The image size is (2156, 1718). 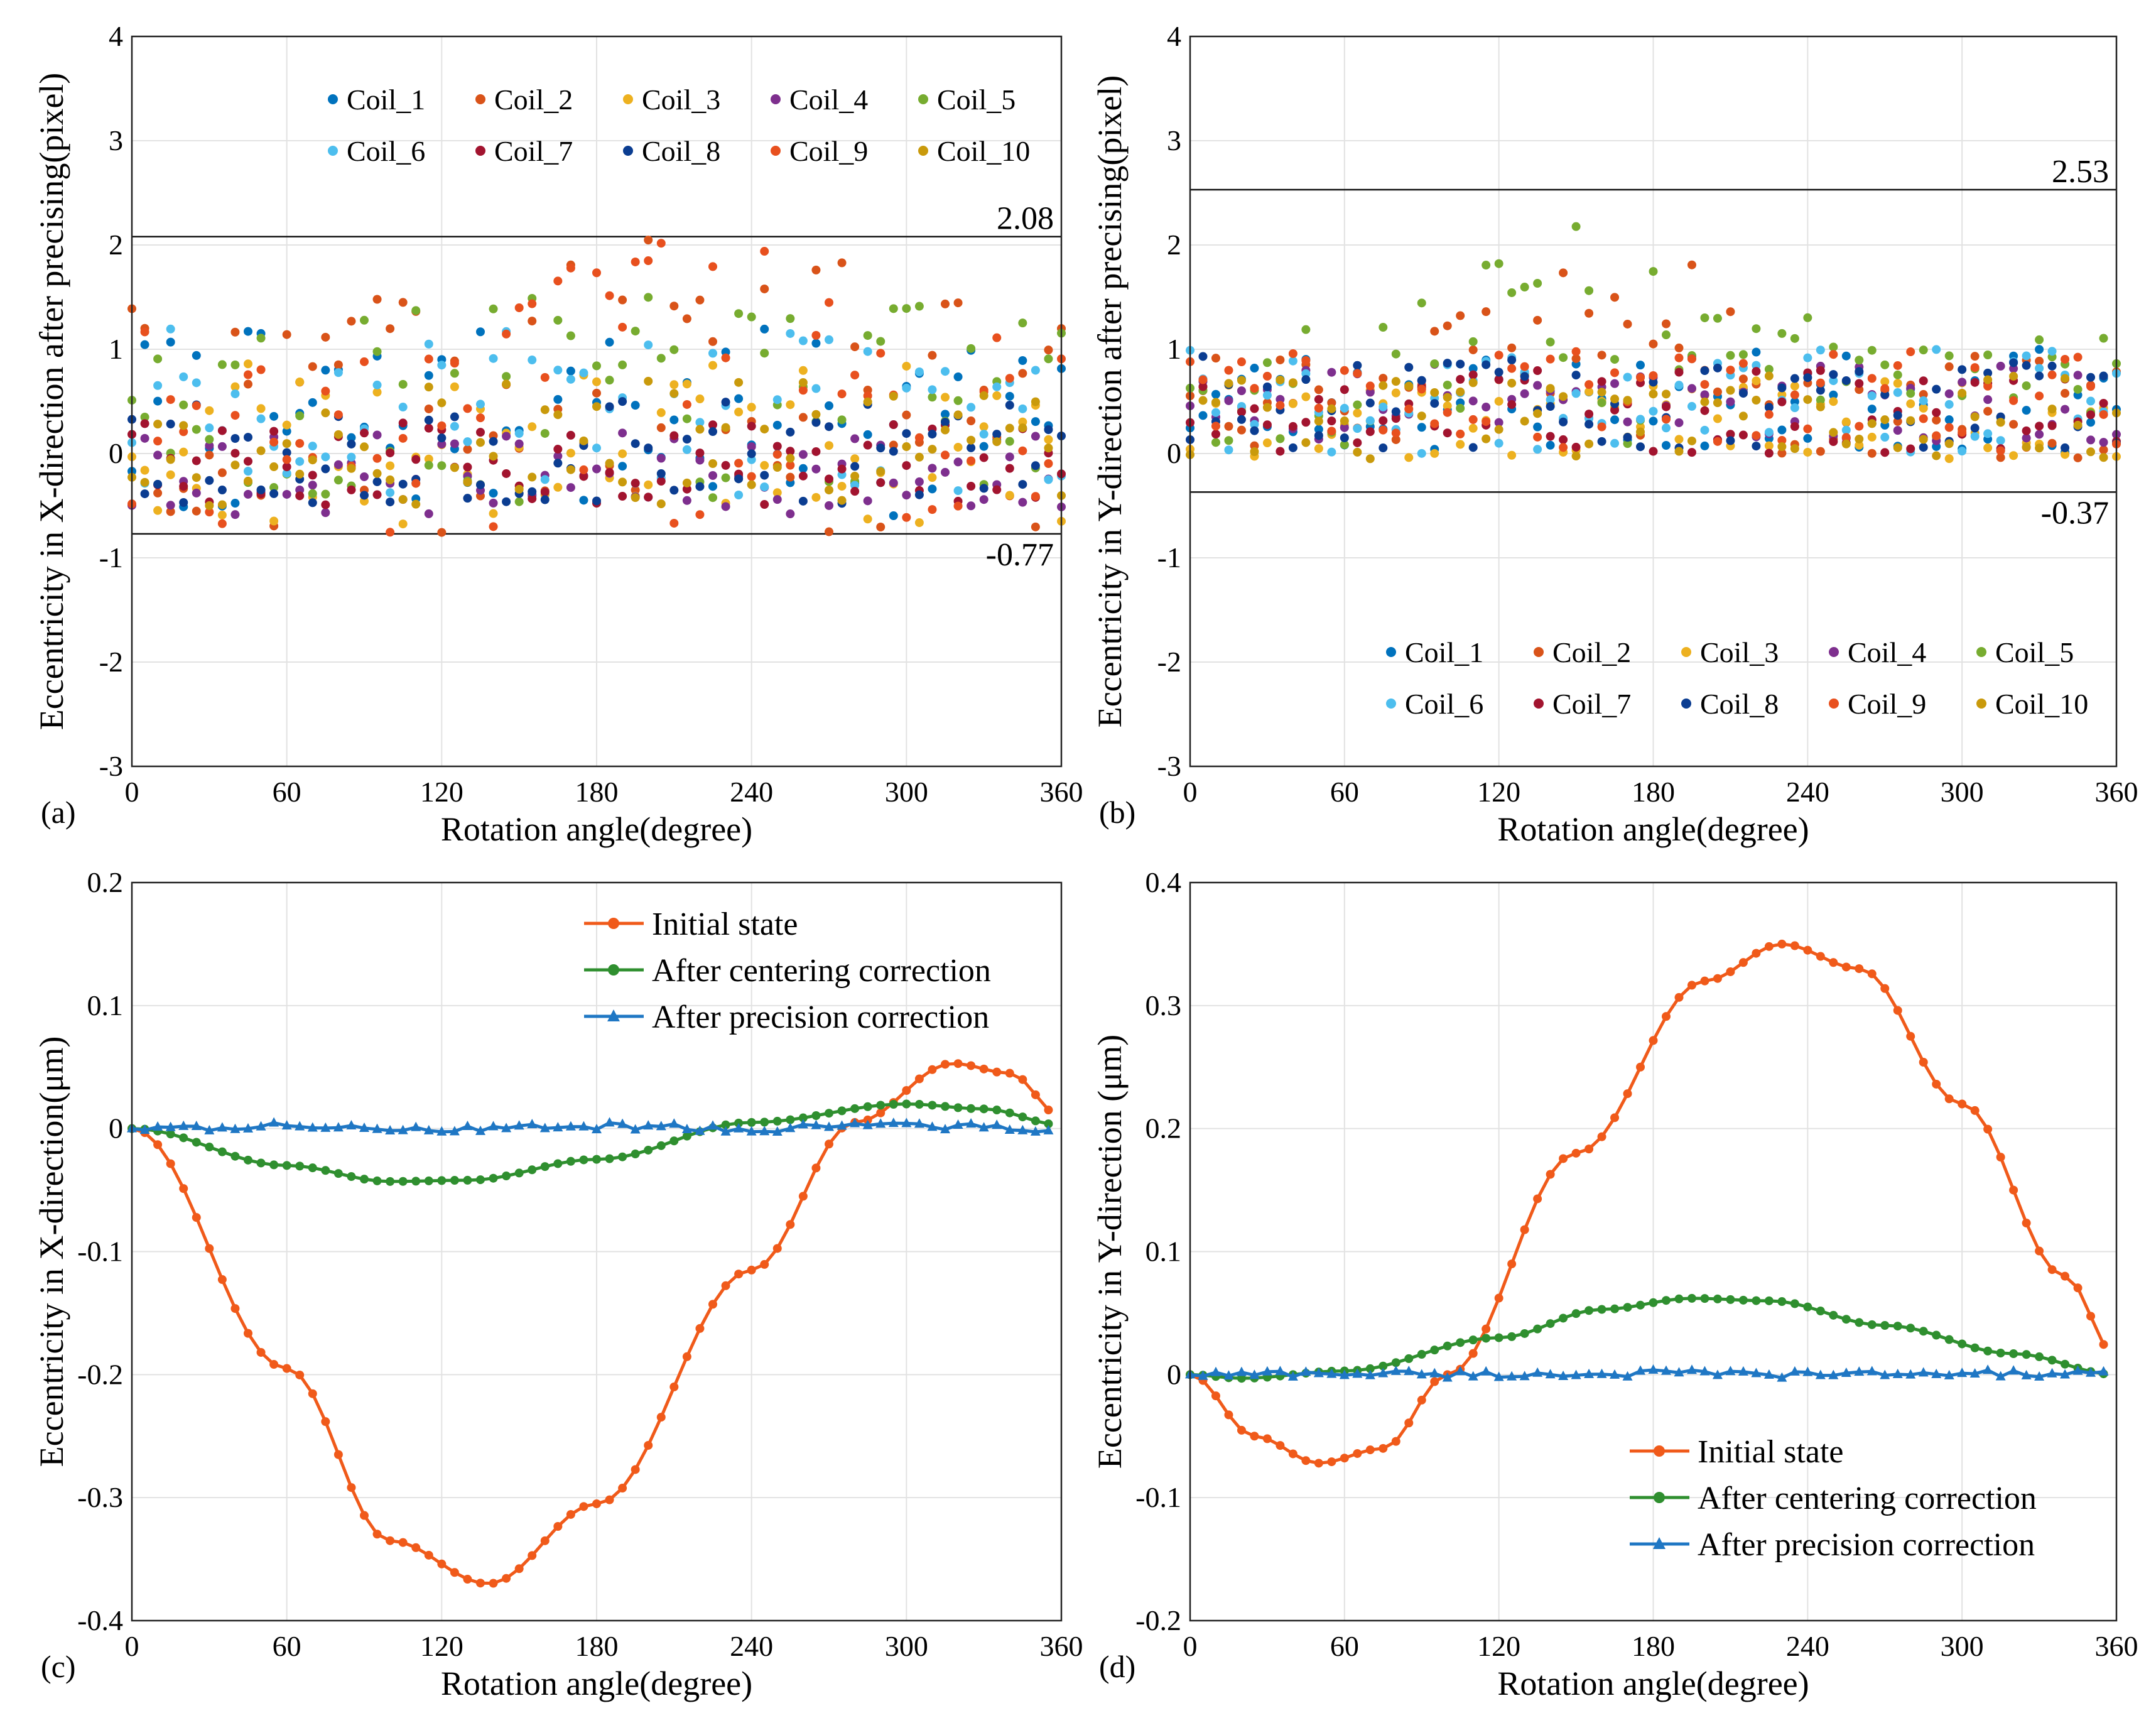 I want to click on chart-b-bound-lines, so click(x=1653, y=340).